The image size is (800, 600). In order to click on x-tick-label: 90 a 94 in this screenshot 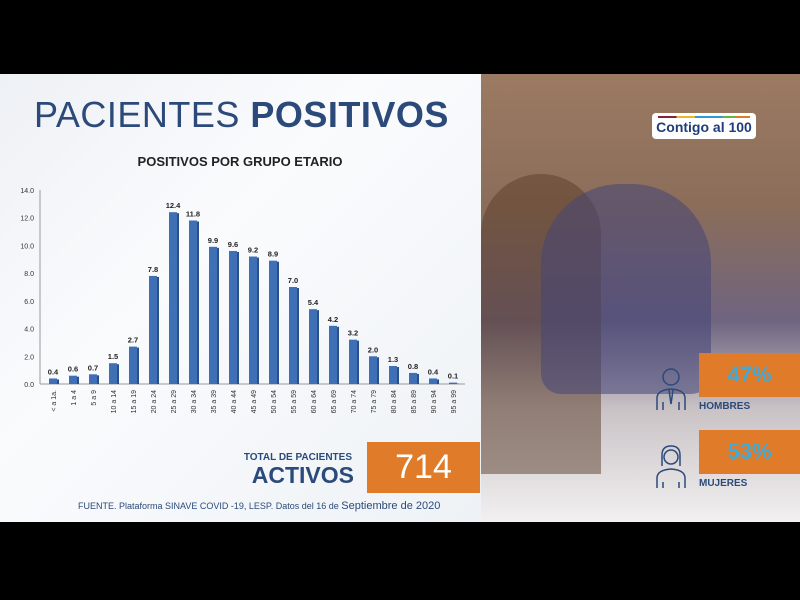, I will do `click(434, 401)`.